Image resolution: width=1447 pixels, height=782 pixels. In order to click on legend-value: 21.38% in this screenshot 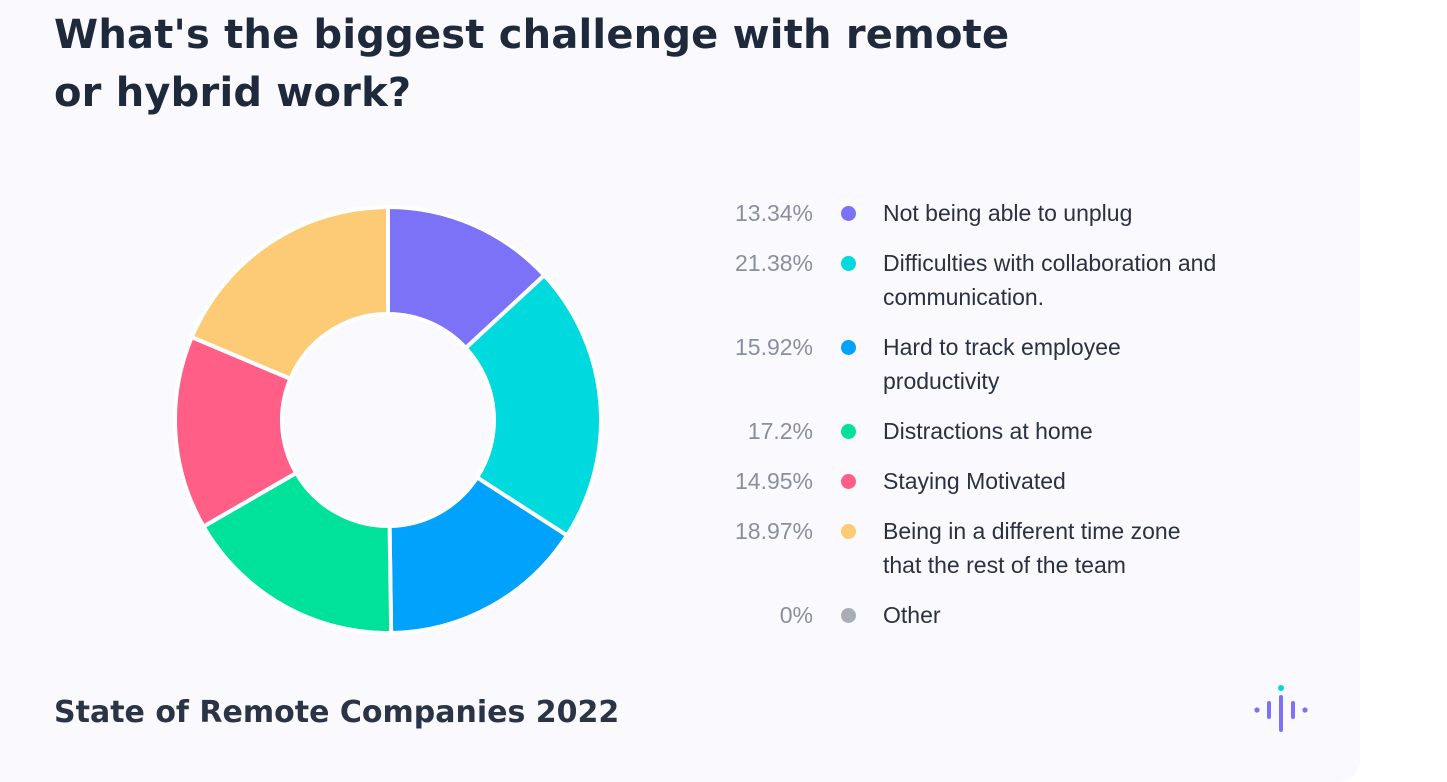, I will do `click(773, 263)`.